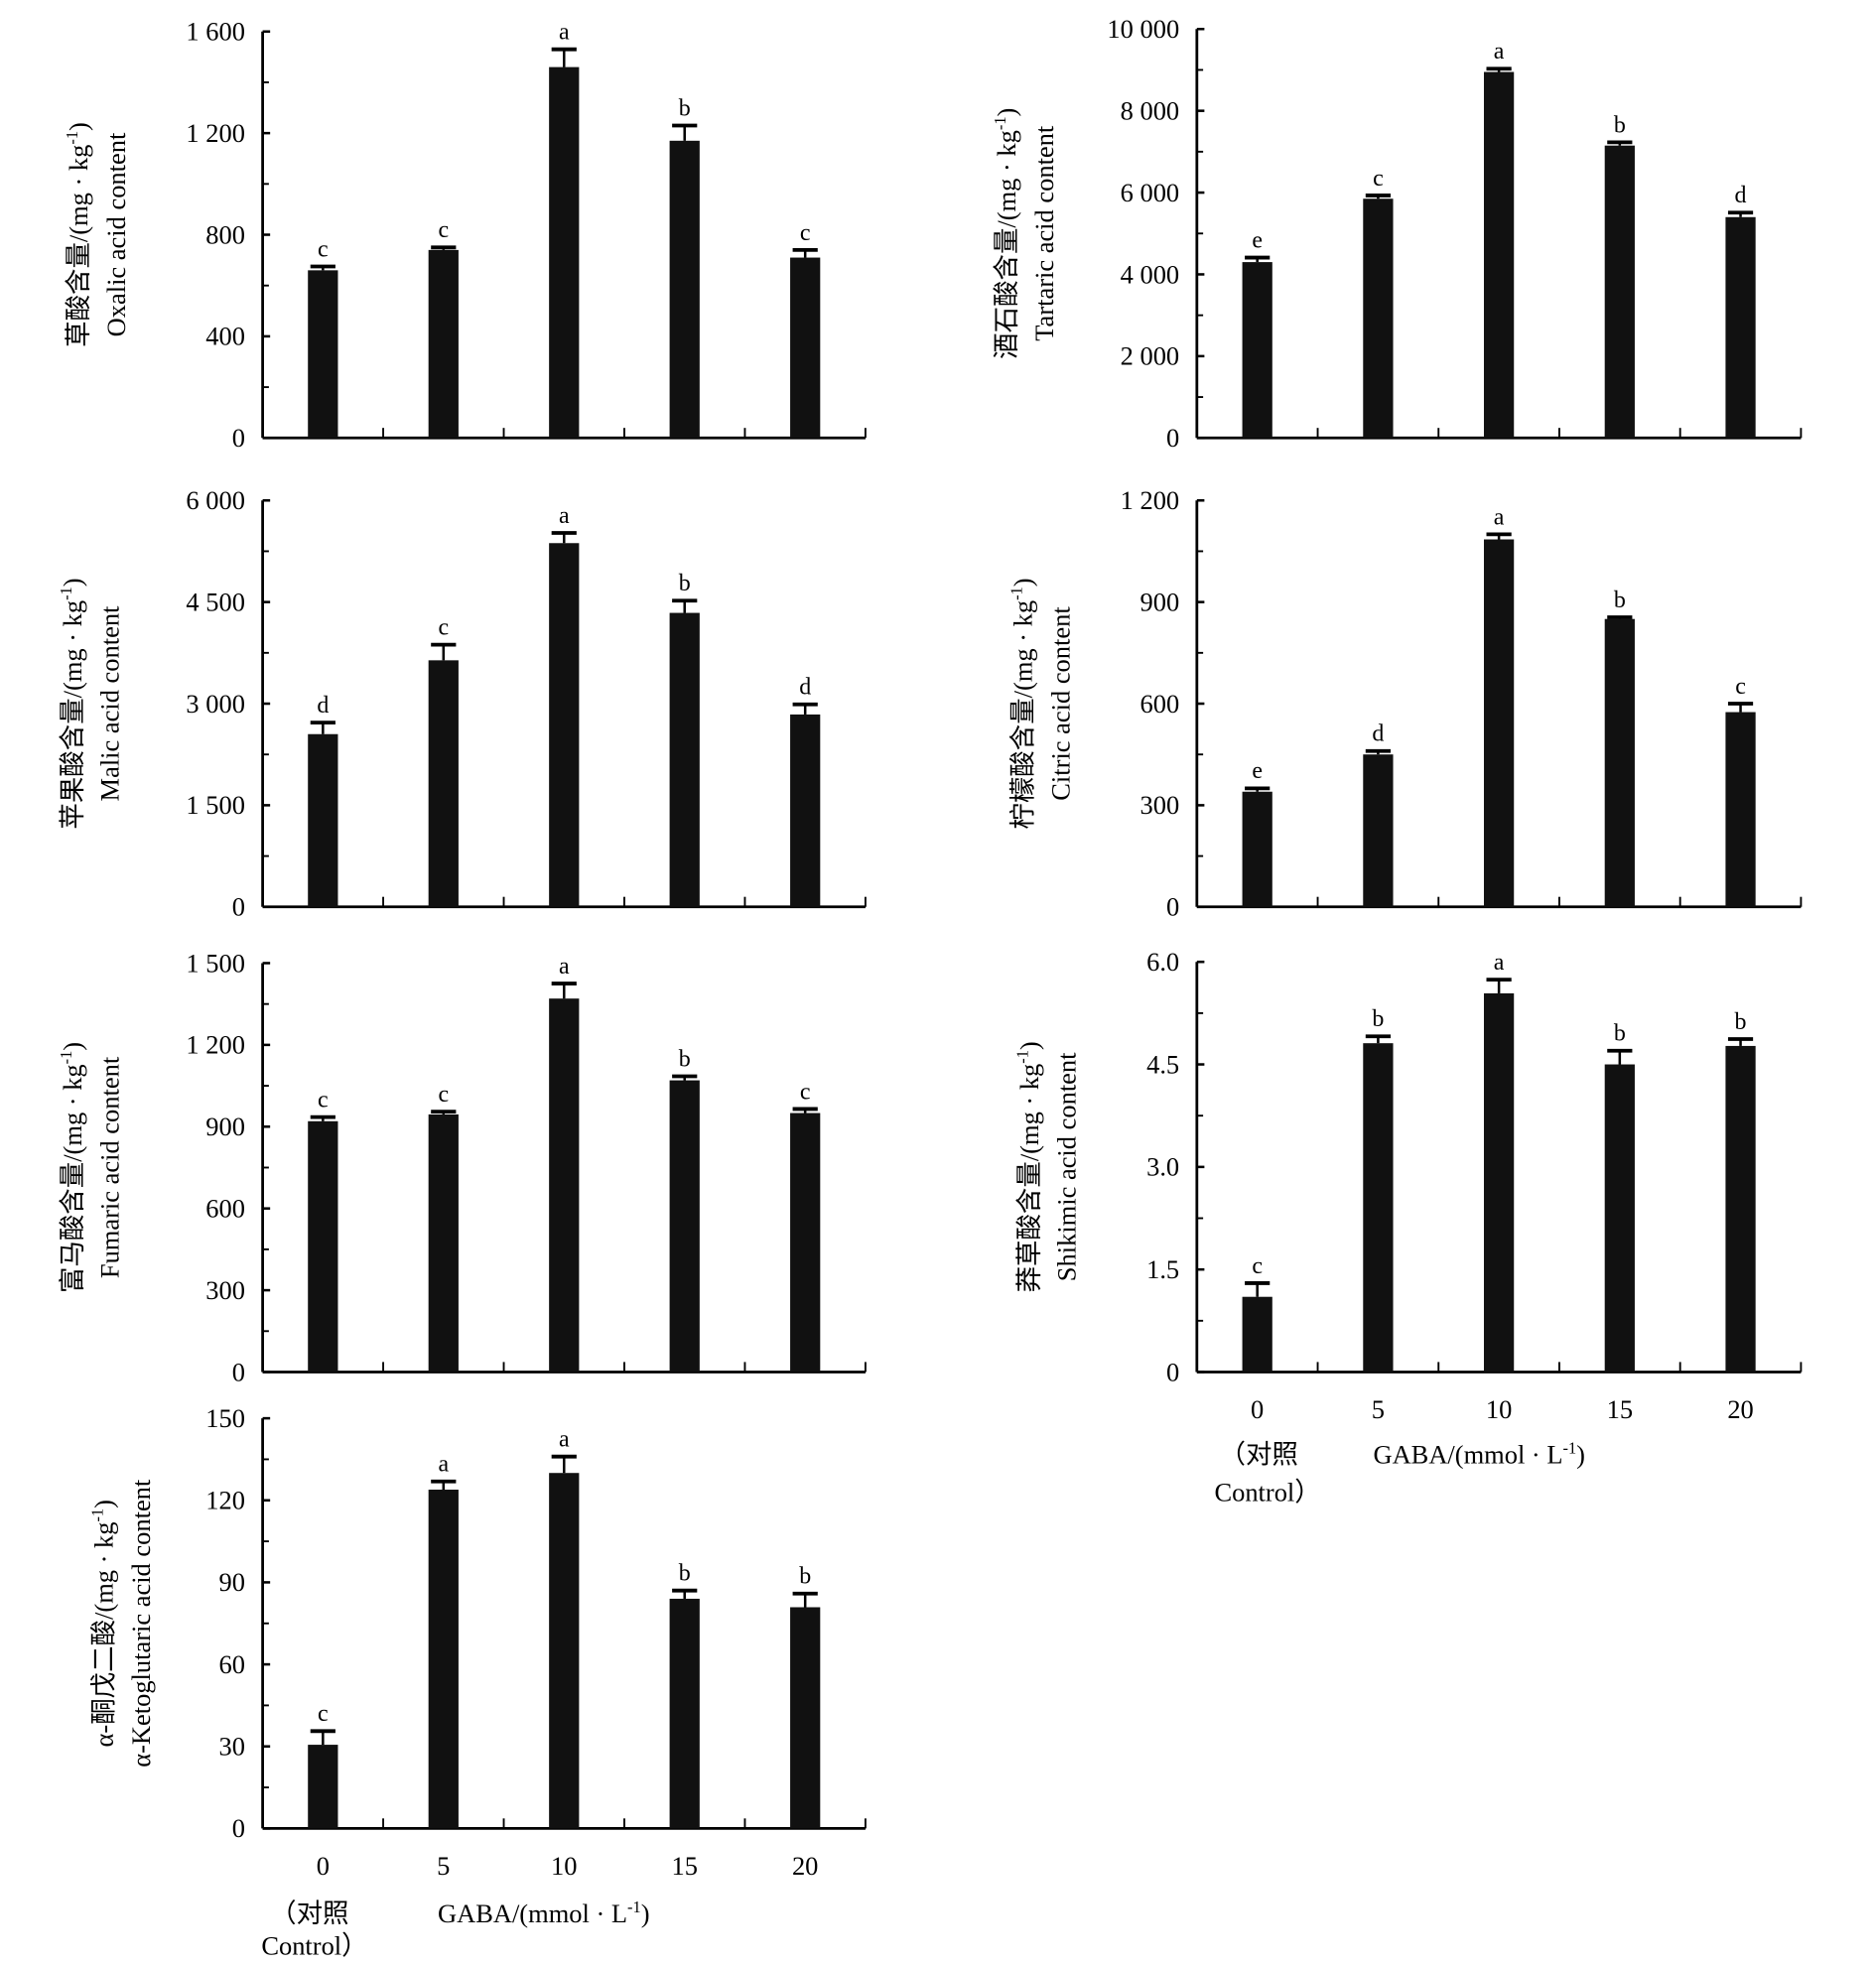 Image resolution: width=1876 pixels, height=1965 pixels. I want to click on y-tick-label: 3.0, so click(1162, 1167).